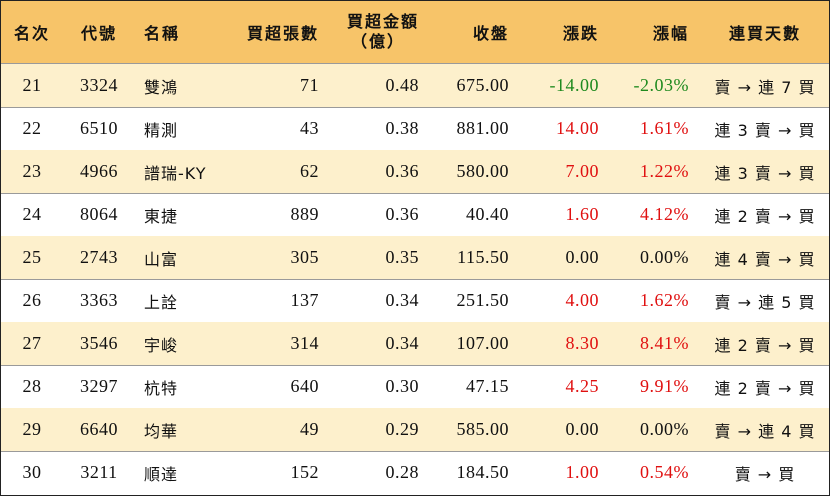 The height and width of the screenshot is (496, 830). Describe the element at coordinates (161, 87) in the screenshot. I see `cell-name: 雙鴻` at that location.